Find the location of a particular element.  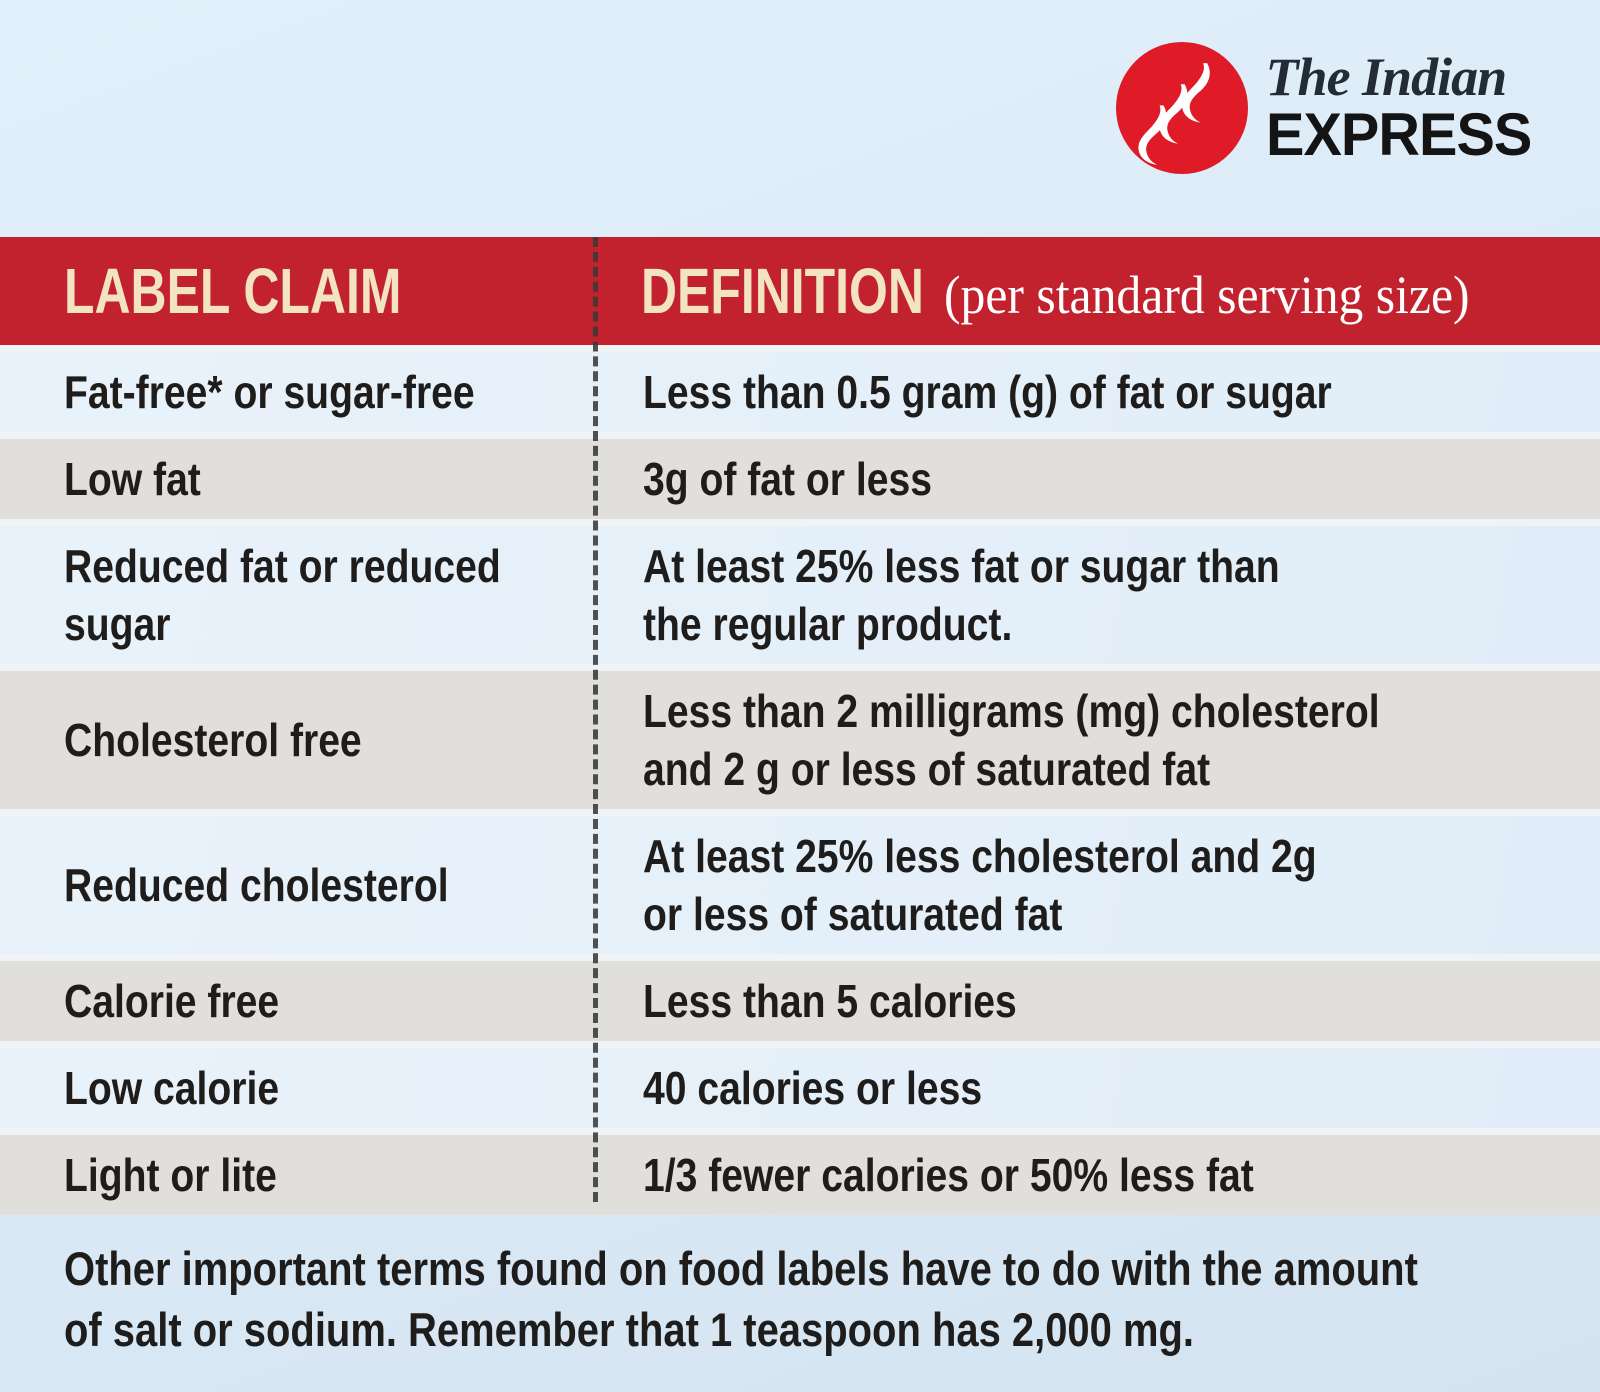

text-line: Calorie free is located at coordinates (172, 1001).